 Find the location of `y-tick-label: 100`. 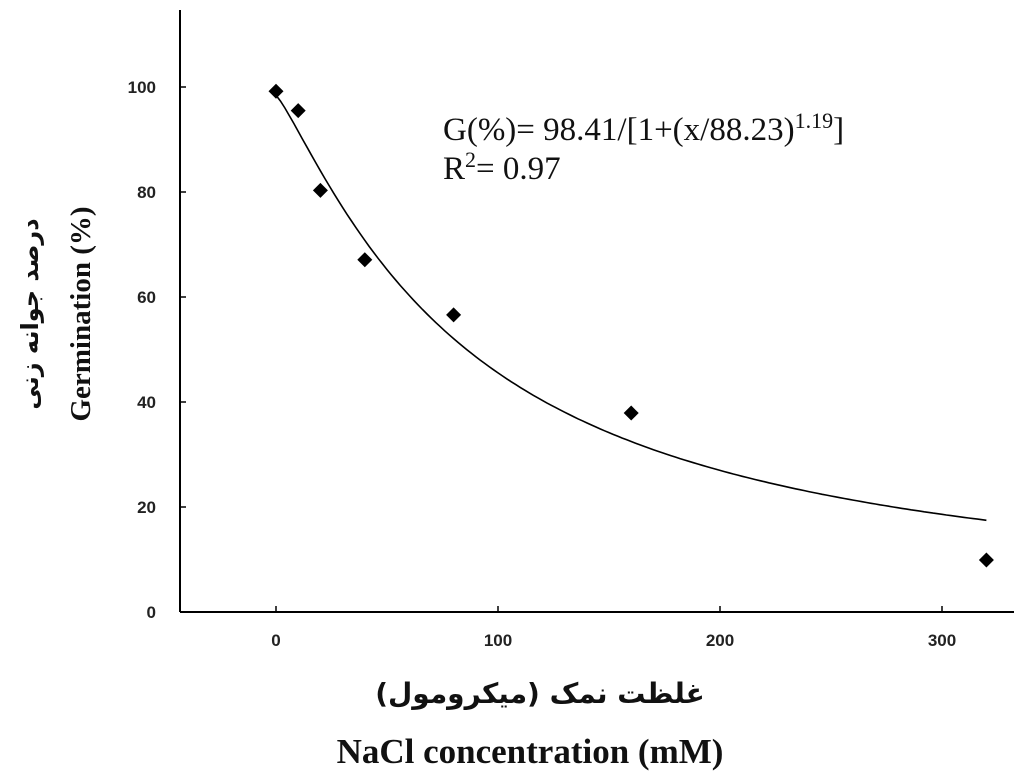

y-tick-label: 100 is located at coordinates (142, 87).